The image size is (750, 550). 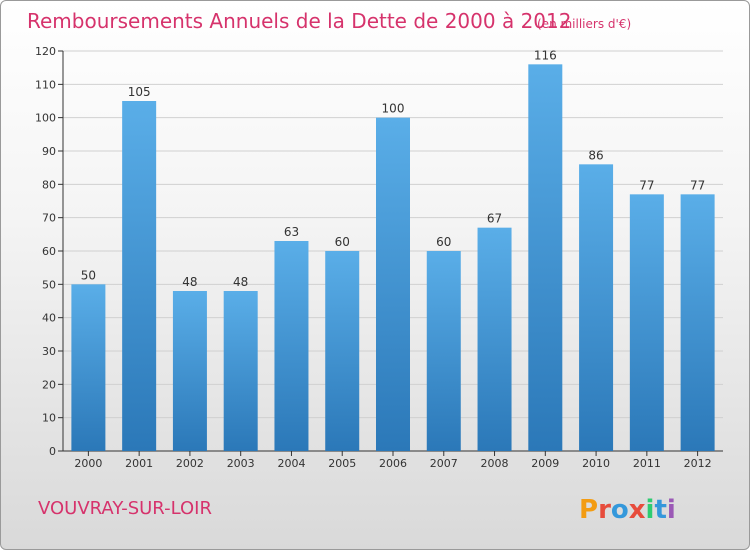 I want to click on bar-2001, so click(x=139, y=276).